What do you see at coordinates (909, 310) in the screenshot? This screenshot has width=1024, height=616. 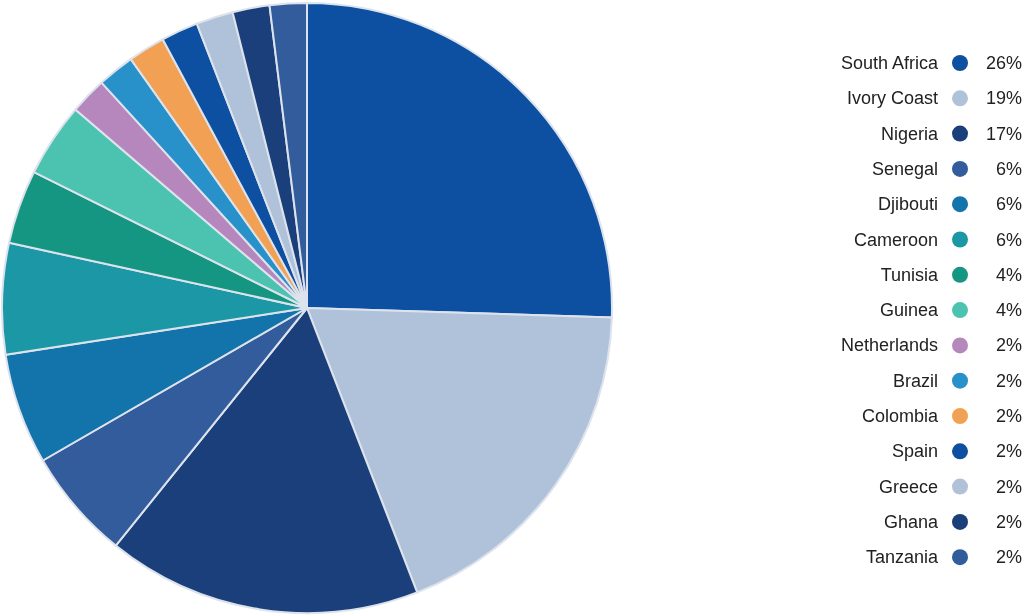 I see `legend-label: Guinea` at bounding box center [909, 310].